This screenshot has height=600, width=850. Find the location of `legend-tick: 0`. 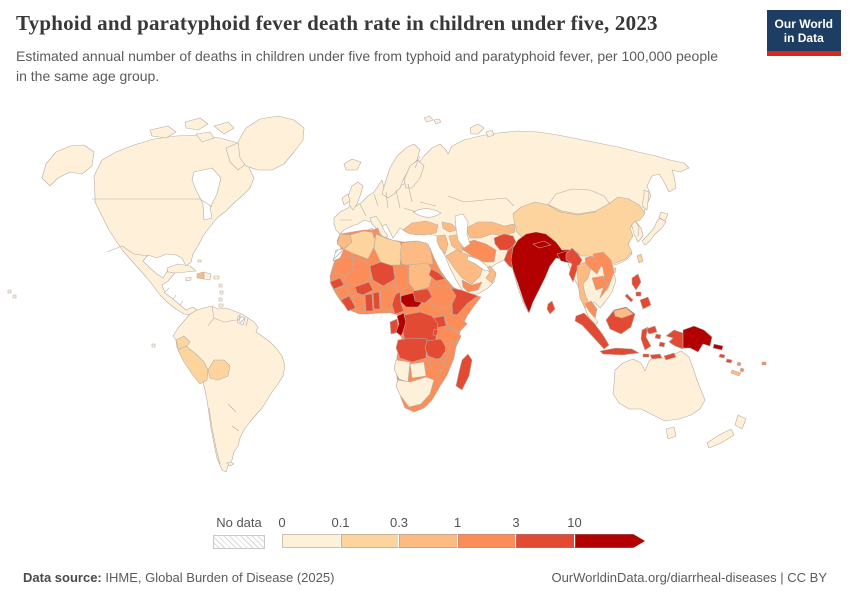

legend-tick: 0 is located at coordinates (282, 522).